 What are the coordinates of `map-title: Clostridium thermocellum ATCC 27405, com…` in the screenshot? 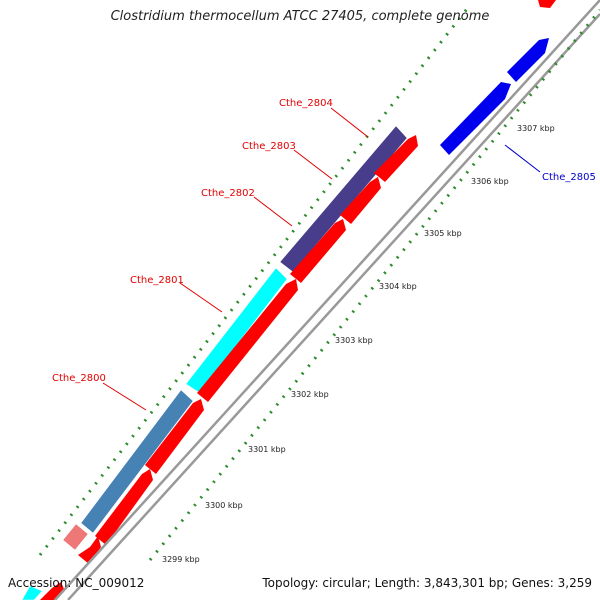 It's located at (300, 16).